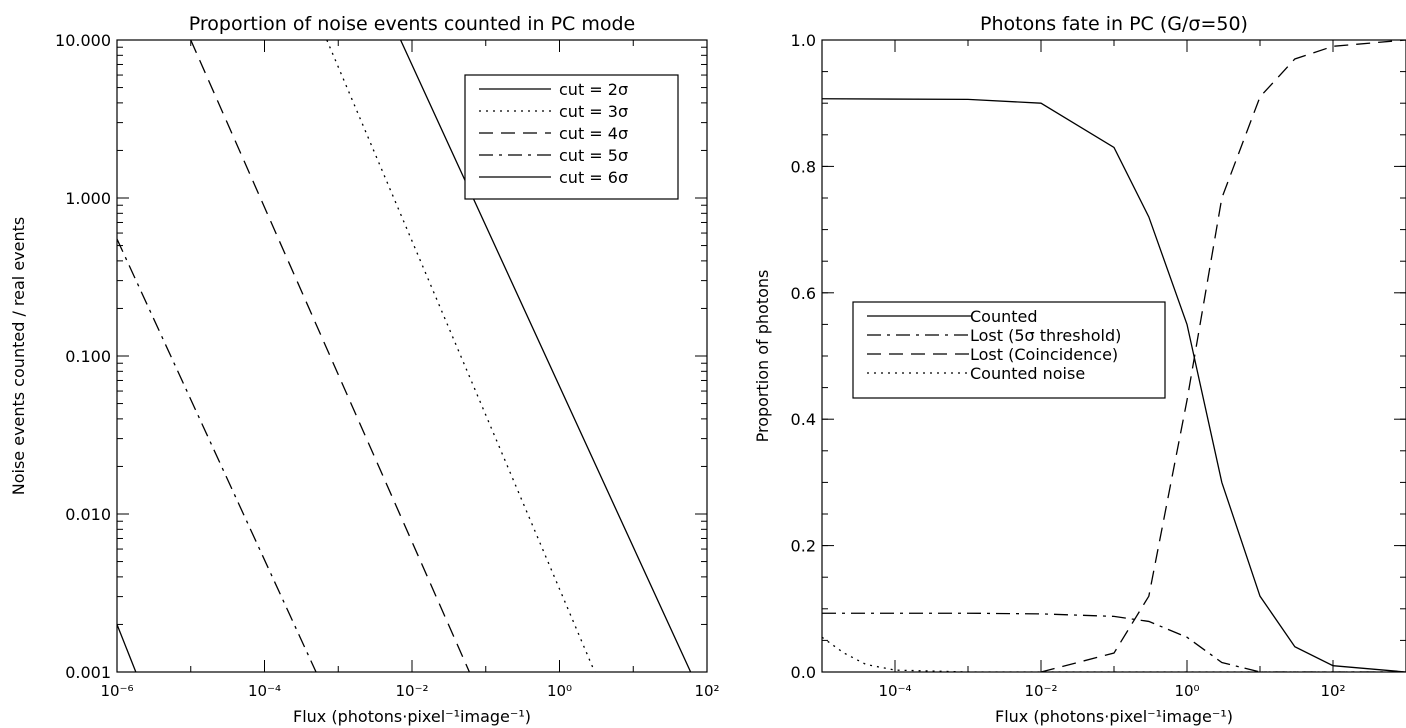  I want to click on legend: cut = 2σ cut = 3σ cut = 4σ cut = 5σ cut = 6σ, so click(571, 137).